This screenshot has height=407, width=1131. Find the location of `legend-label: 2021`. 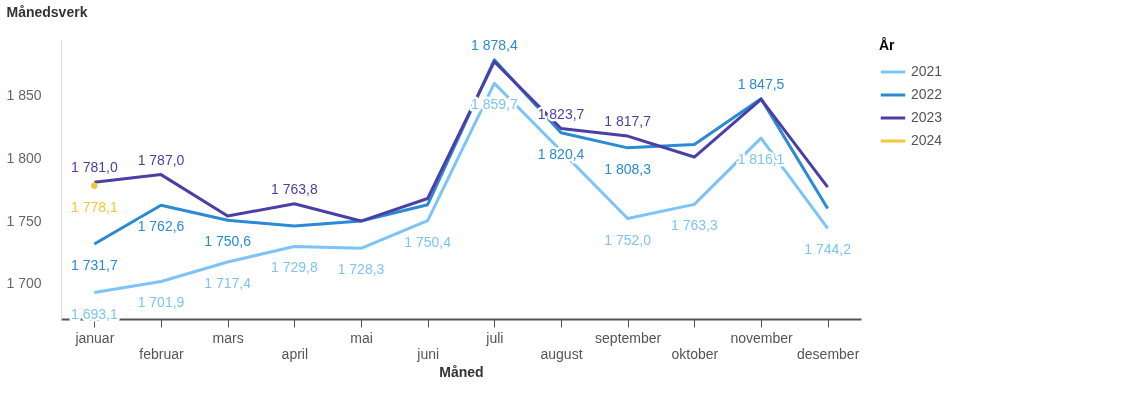

legend-label: 2021 is located at coordinates (927, 71).